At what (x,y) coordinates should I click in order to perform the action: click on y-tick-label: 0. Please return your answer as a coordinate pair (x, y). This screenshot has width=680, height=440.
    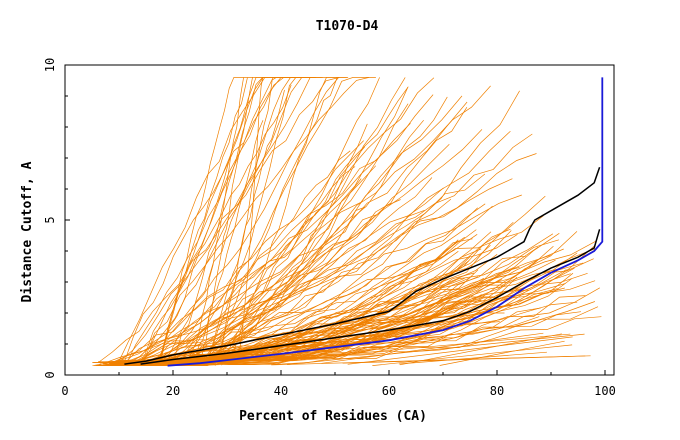
    Looking at the image, I should click on (50, 374).